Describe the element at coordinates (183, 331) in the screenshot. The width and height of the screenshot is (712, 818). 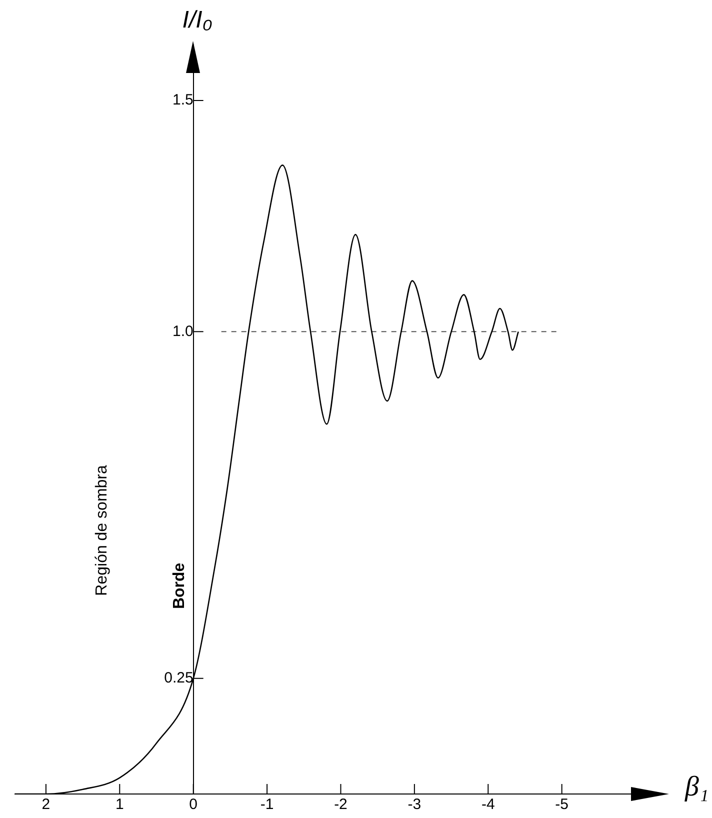
I see `y-tick-label: 1.0` at that location.